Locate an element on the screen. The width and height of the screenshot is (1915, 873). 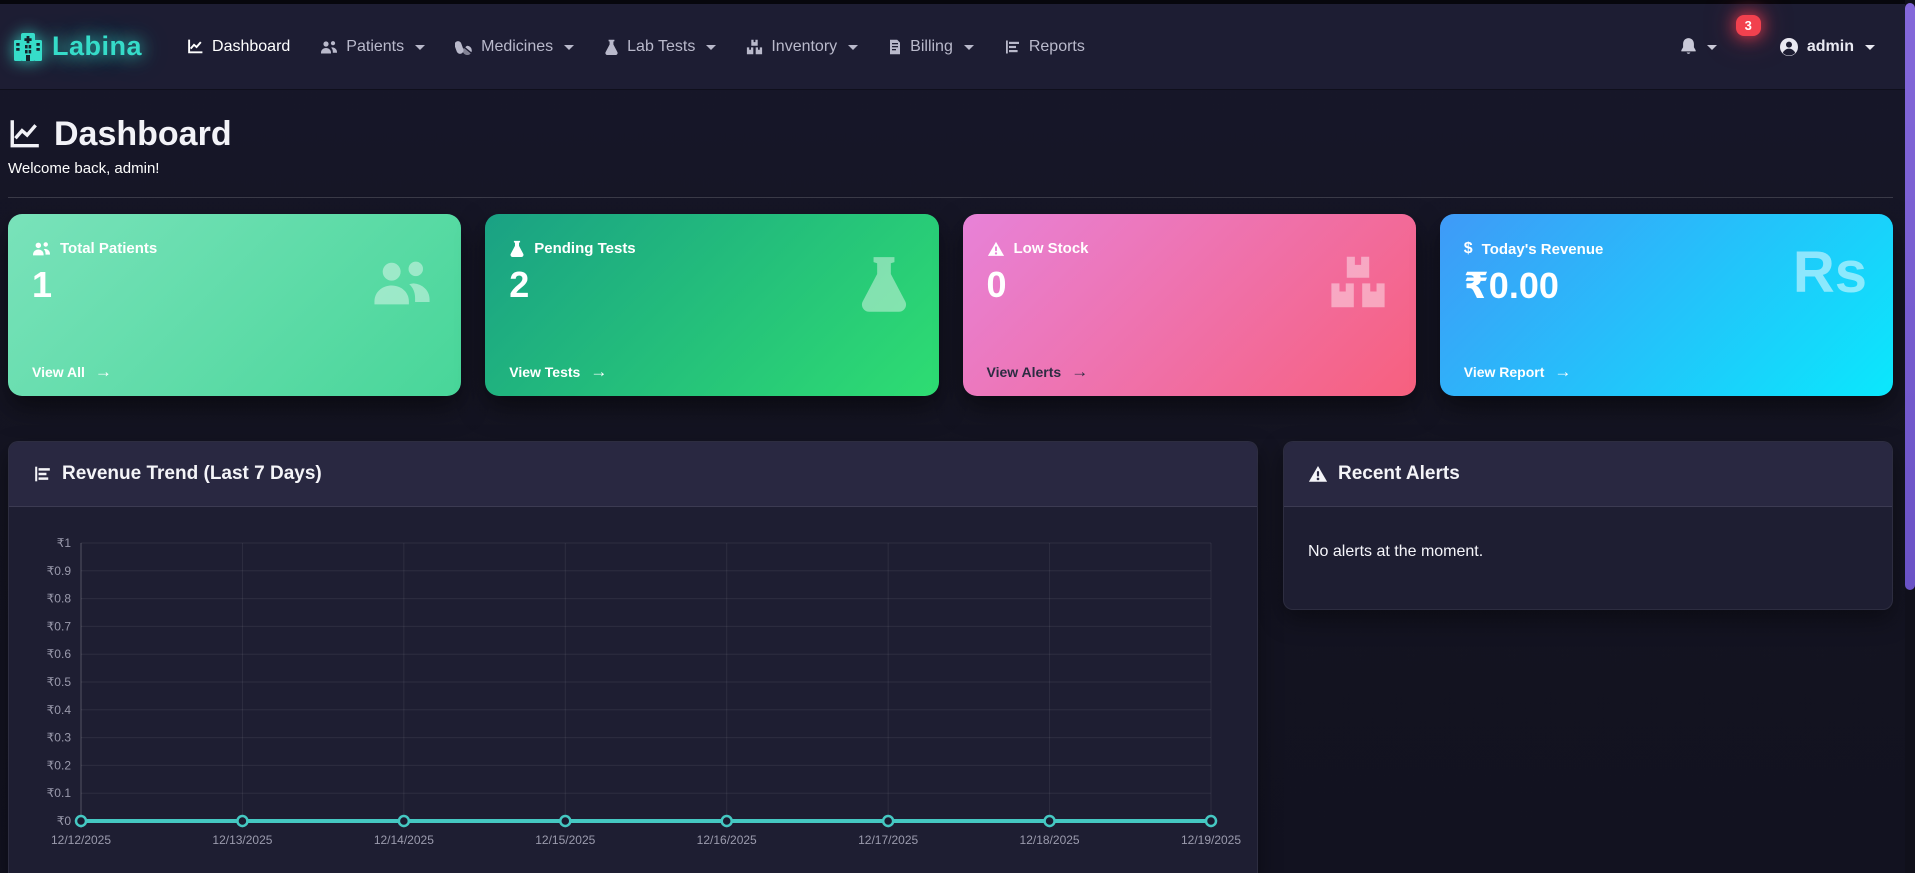
nav-label: Dashboard is located at coordinates (251, 46).